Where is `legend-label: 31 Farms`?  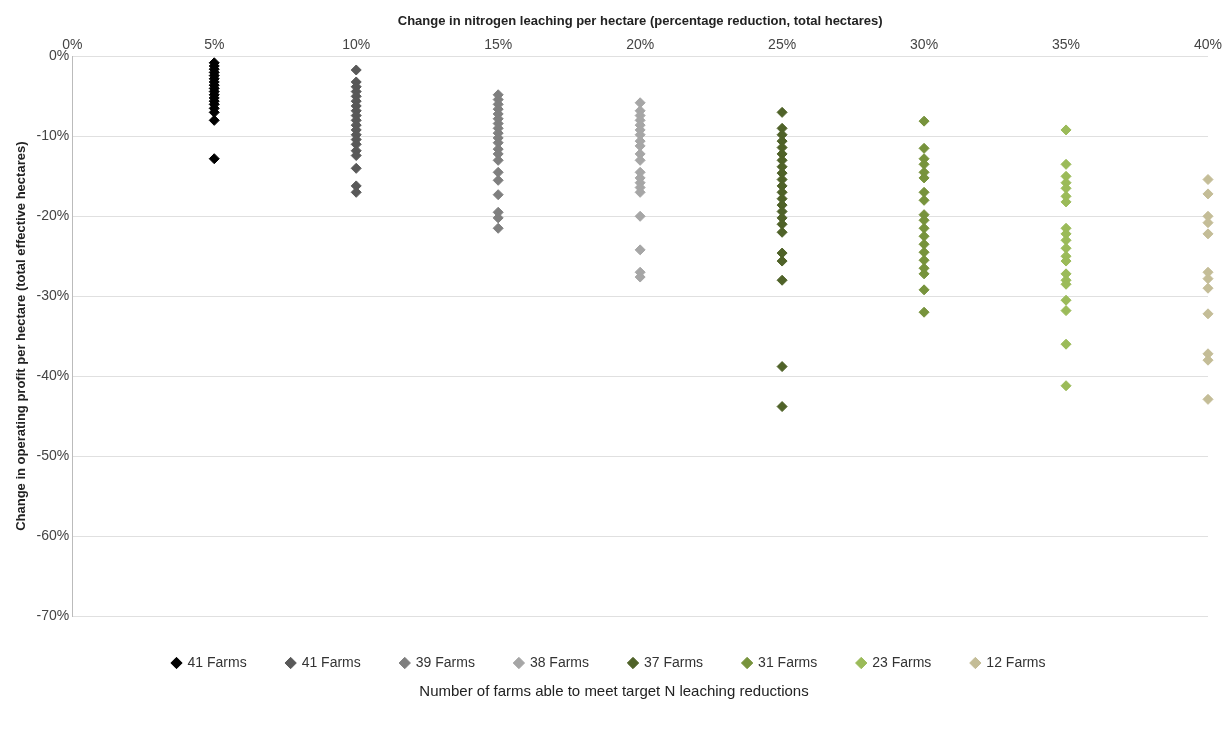 legend-label: 31 Farms is located at coordinates (788, 661).